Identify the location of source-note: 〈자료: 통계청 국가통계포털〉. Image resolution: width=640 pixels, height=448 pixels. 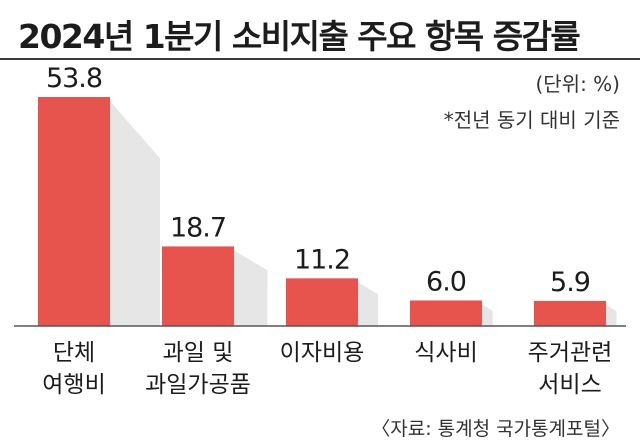
(495, 429).